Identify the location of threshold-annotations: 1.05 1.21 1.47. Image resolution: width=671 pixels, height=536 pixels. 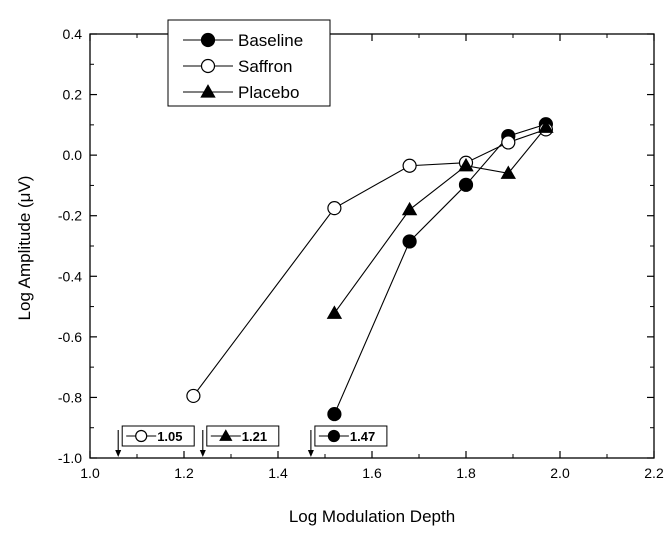
(251, 441).